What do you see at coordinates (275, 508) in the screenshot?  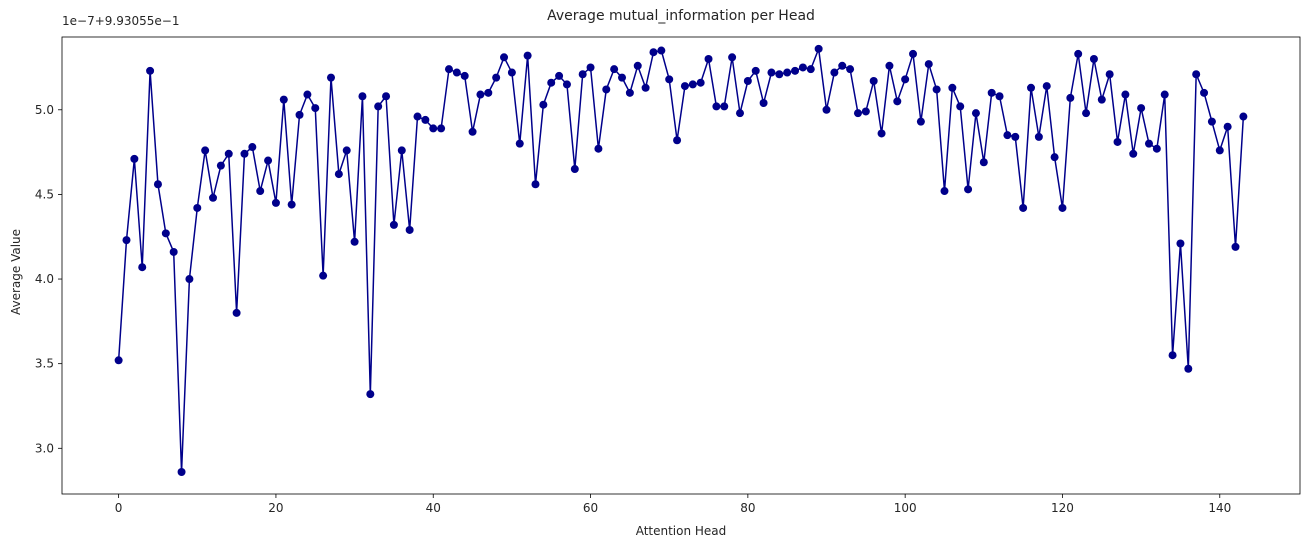 I see `x-tick-label: 20` at bounding box center [275, 508].